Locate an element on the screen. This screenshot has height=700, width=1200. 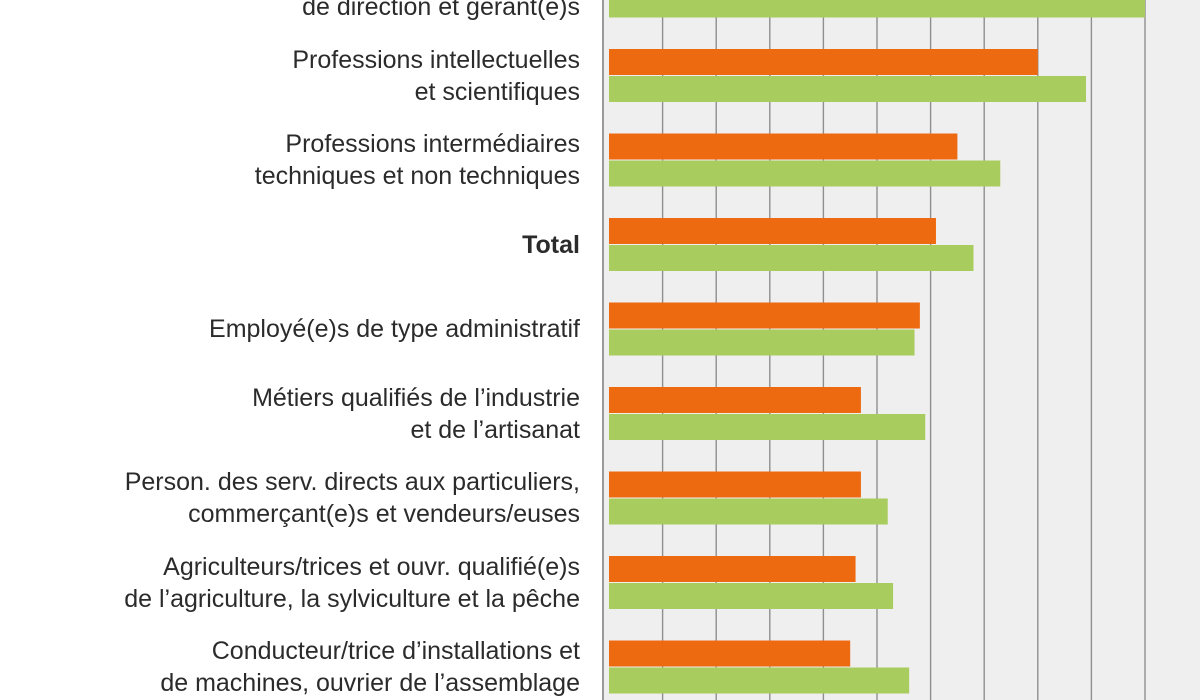
category-label: Total is located at coordinates (551, 244).